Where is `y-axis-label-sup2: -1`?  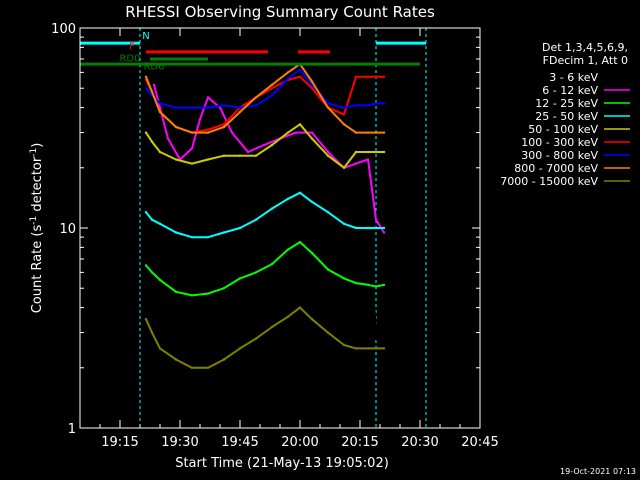
y-axis-label-sup2: -1 is located at coordinates (34, 152).